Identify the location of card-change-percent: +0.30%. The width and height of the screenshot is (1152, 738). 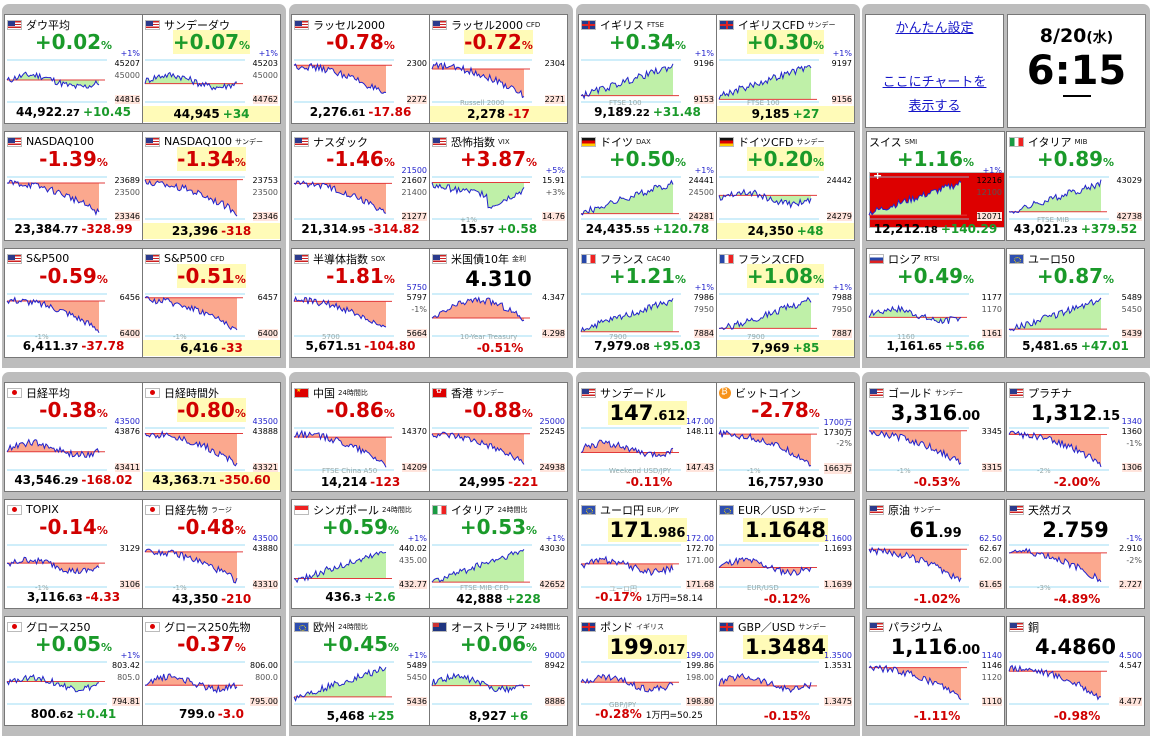
(785, 42).